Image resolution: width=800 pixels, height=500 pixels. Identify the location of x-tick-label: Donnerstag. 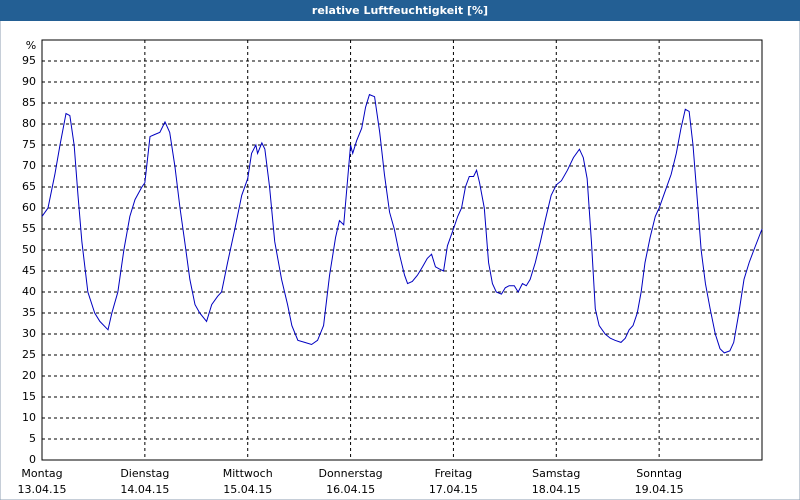
(350, 473).